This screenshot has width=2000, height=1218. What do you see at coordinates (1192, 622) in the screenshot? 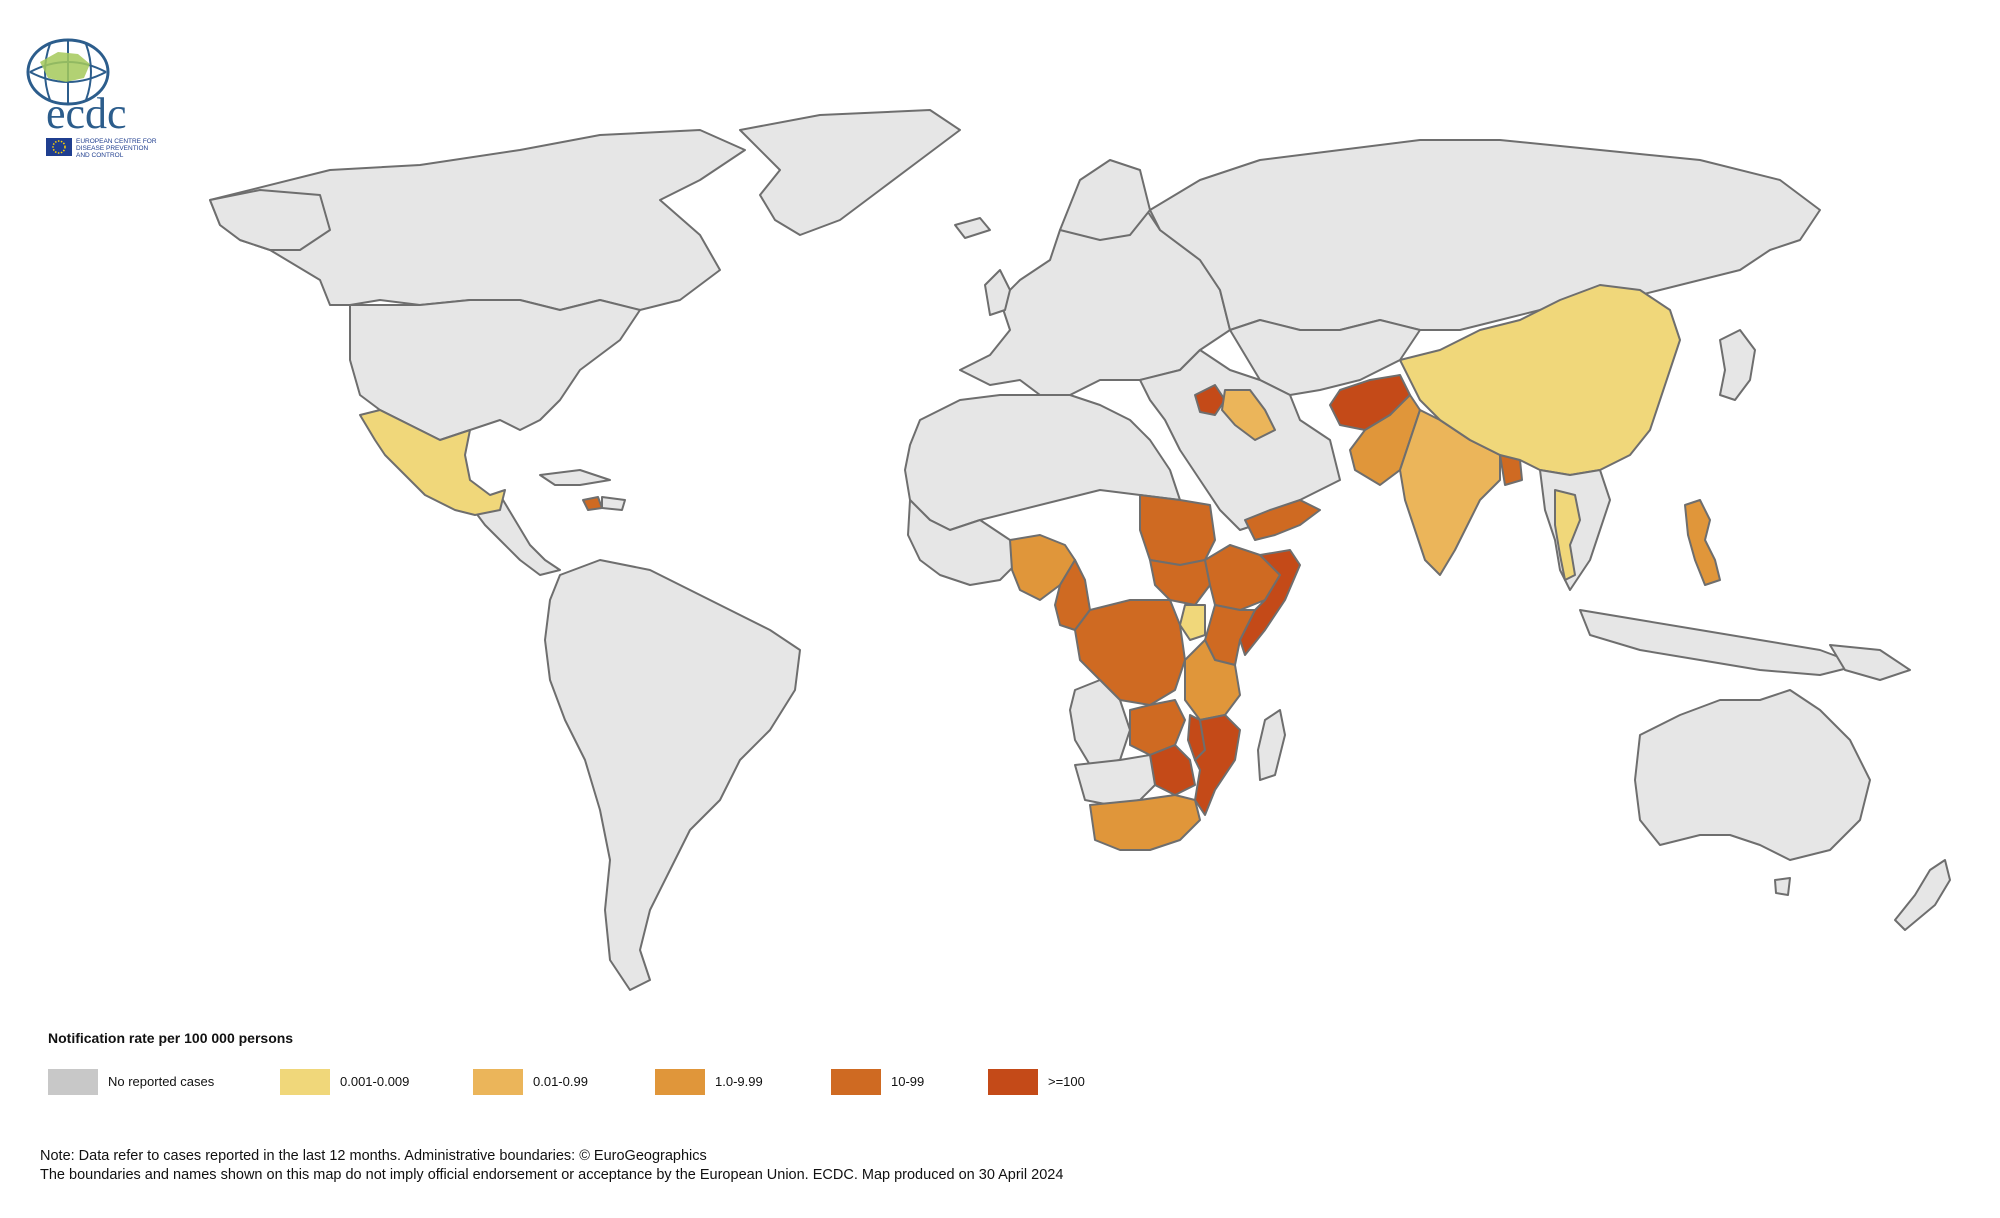
I see `region-uganda` at bounding box center [1192, 622].